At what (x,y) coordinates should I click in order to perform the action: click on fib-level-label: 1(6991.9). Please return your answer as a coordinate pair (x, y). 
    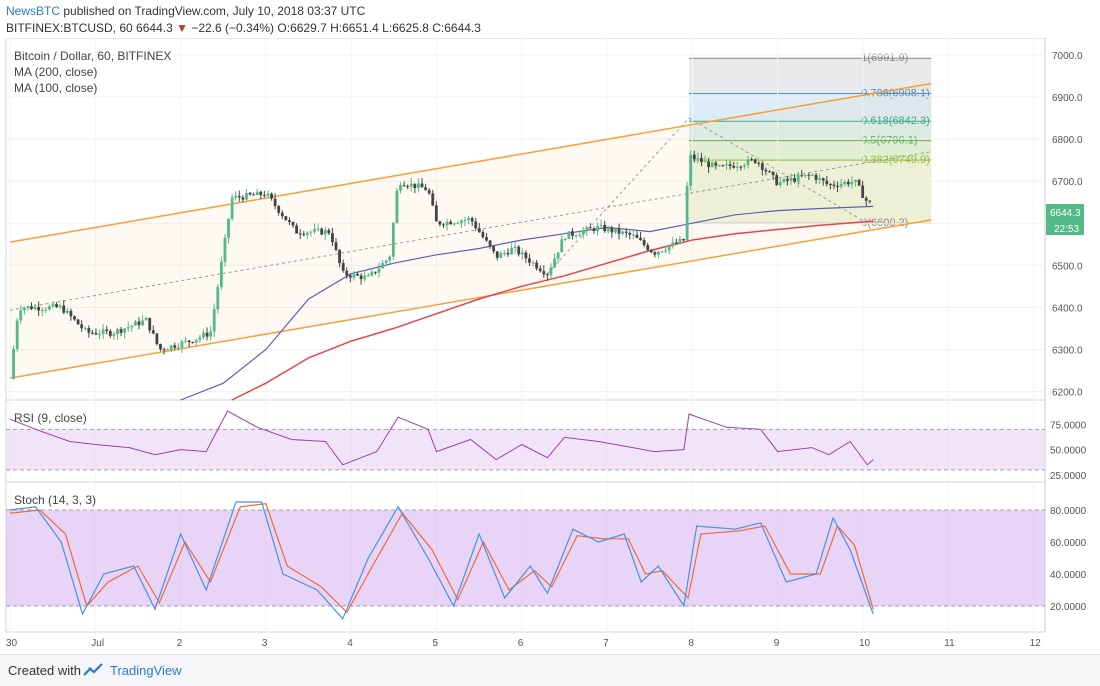
    Looking at the image, I should click on (884, 58).